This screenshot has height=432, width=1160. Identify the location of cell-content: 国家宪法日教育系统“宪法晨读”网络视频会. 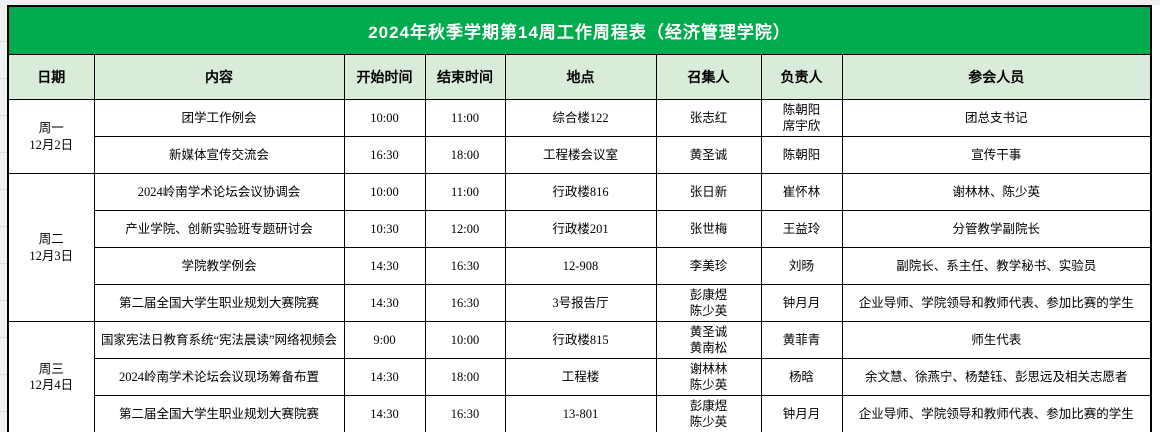
(219, 340).